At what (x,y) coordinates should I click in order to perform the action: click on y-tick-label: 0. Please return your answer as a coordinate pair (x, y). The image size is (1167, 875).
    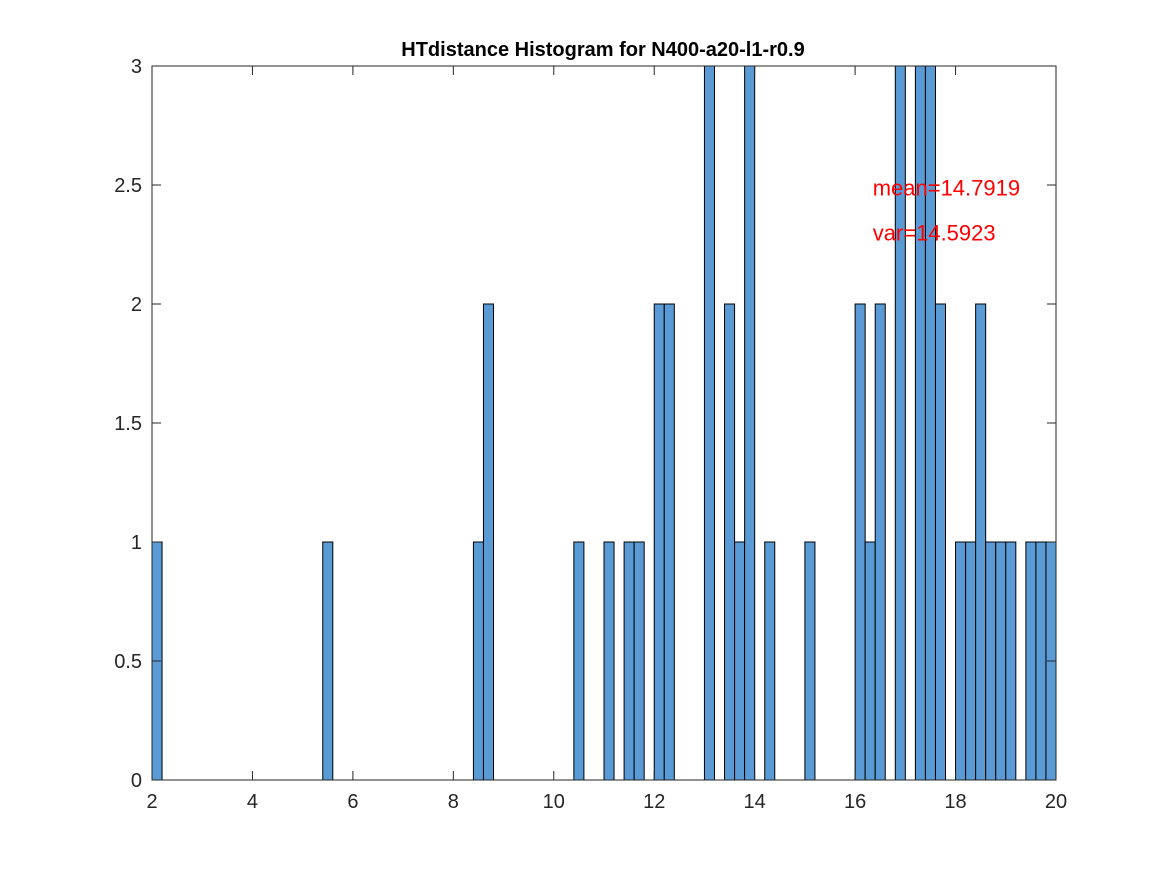
    Looking at the image, I should click on (136, 781).